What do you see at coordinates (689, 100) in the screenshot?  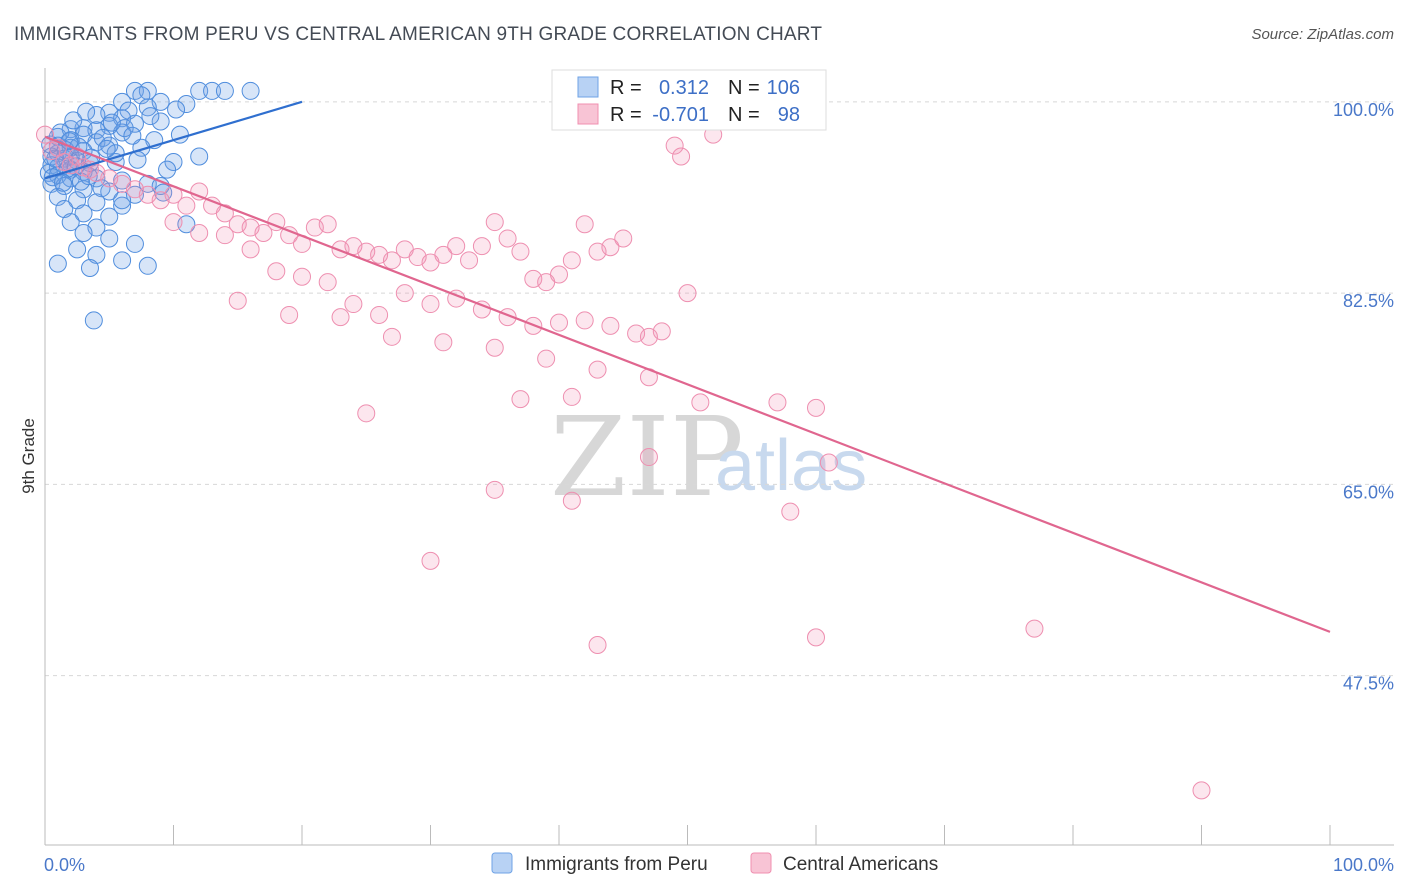 I see `stats-legend: R = 0.312 N = 106 R = -0.701 N = 98` at bounding box center [689, 100].